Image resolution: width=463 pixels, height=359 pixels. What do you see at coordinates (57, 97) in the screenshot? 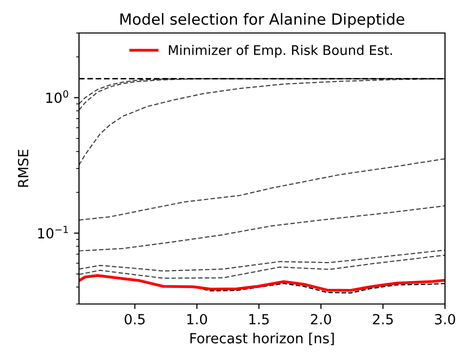
I see `y-tick-label: 10$^{0}$` at bounding box center [57, 97].